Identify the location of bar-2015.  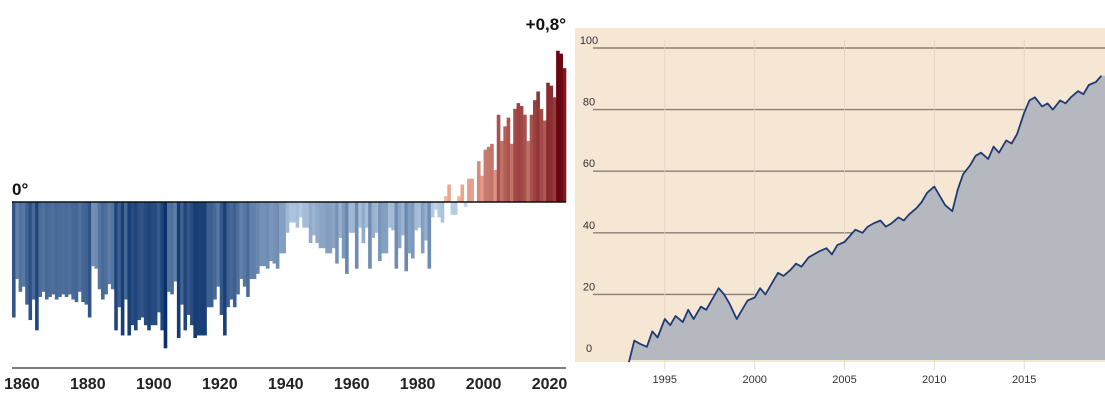
(535, 151).